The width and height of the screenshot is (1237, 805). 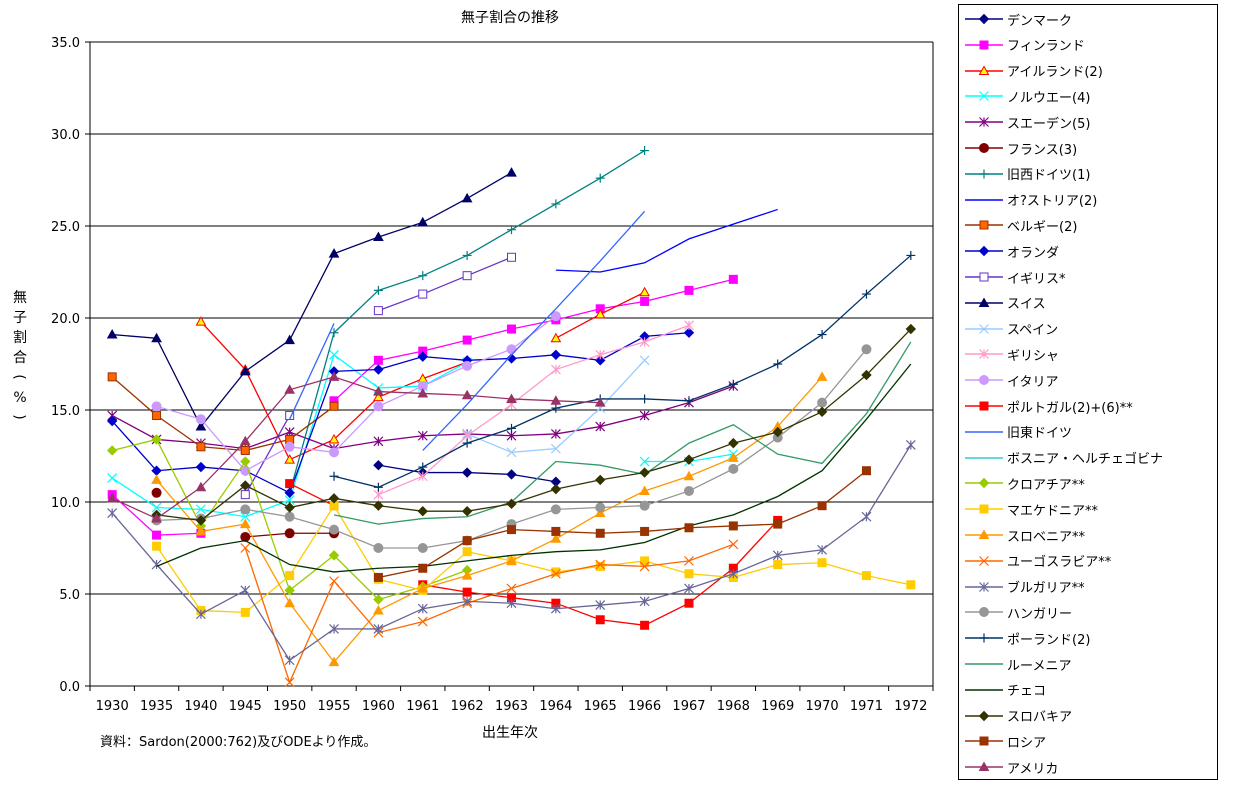 I want to click on y-tick-label: 15.0, so click(x=65, y=411).